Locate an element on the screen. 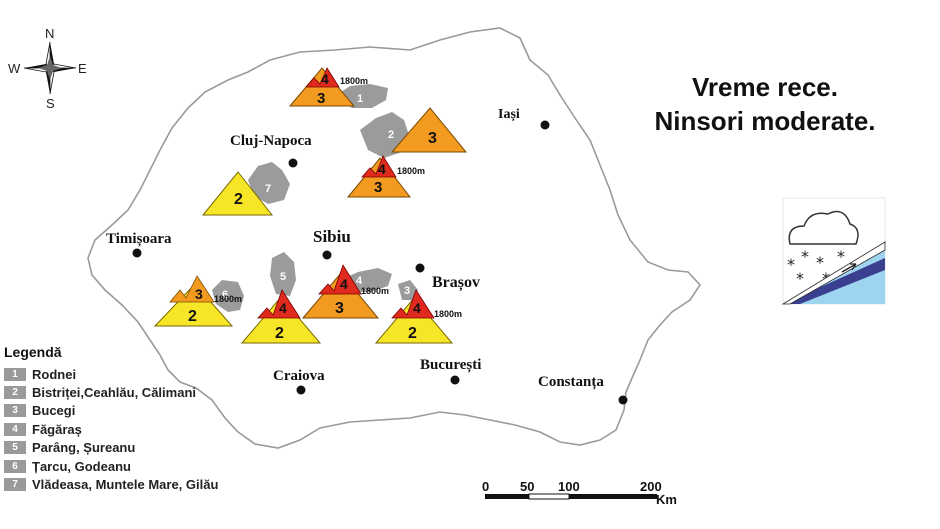  headline-line-2: Ninsori moderate. is located at coordinates (765, 121).